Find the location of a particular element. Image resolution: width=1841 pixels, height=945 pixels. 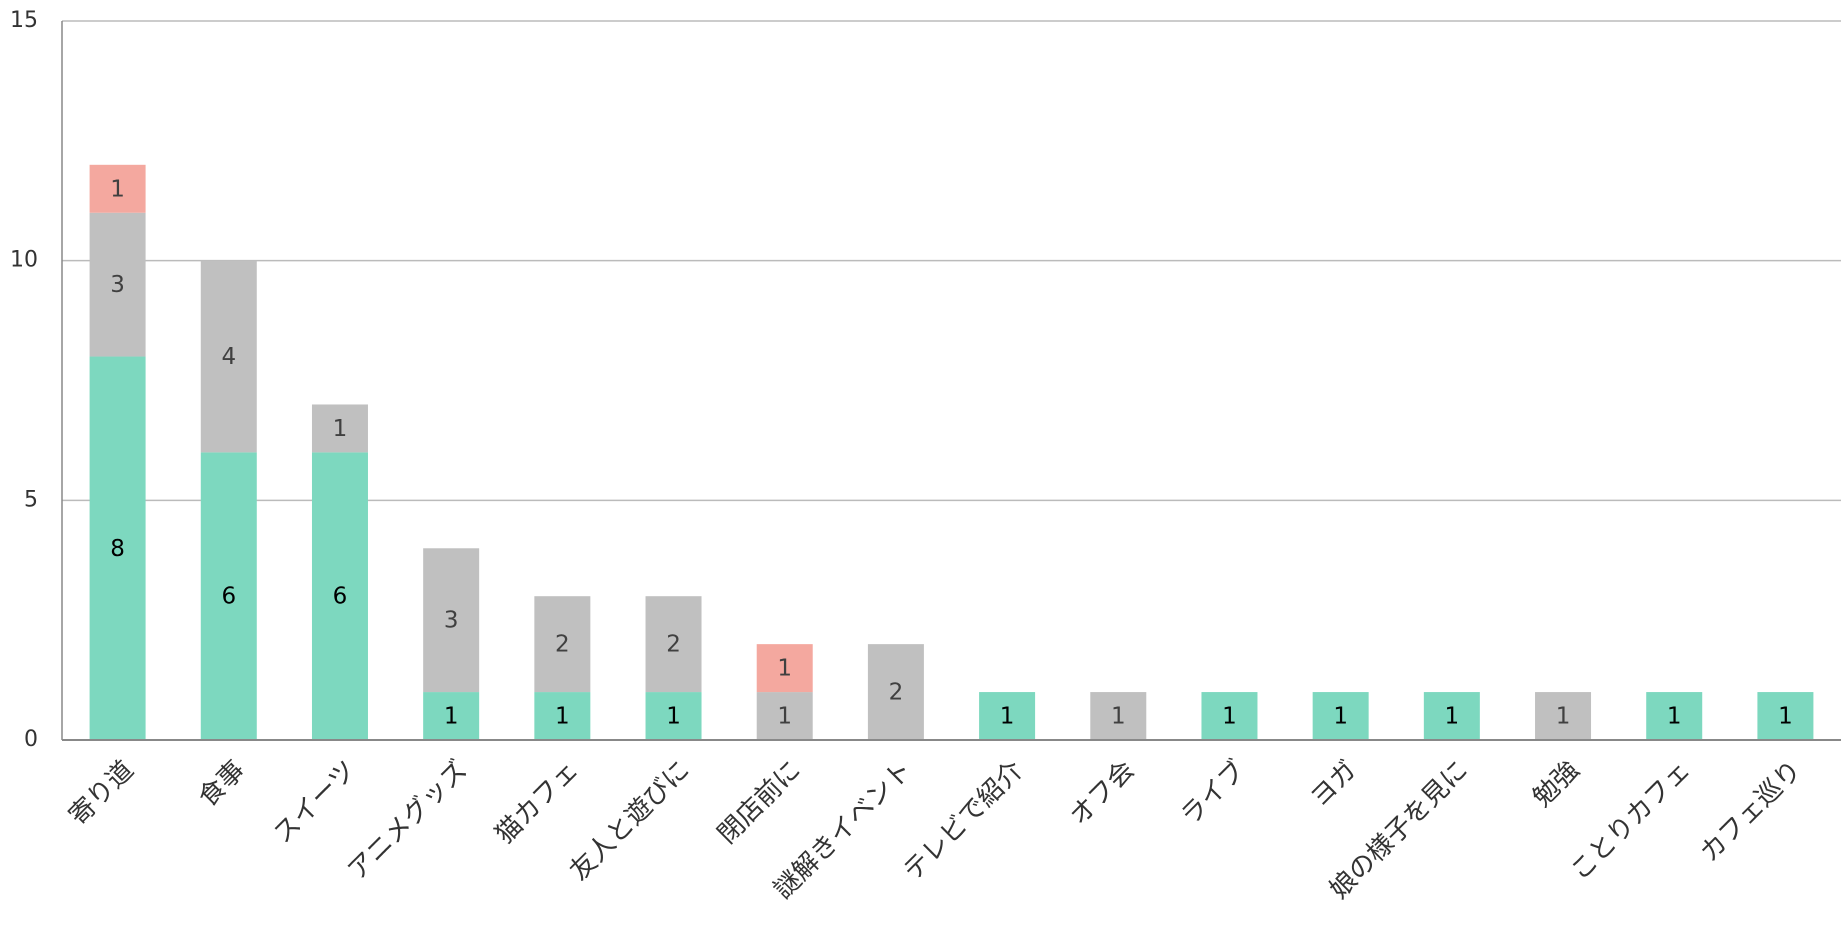

x-tick-label: ことりカフェ is located at coordinates (1631, 821).